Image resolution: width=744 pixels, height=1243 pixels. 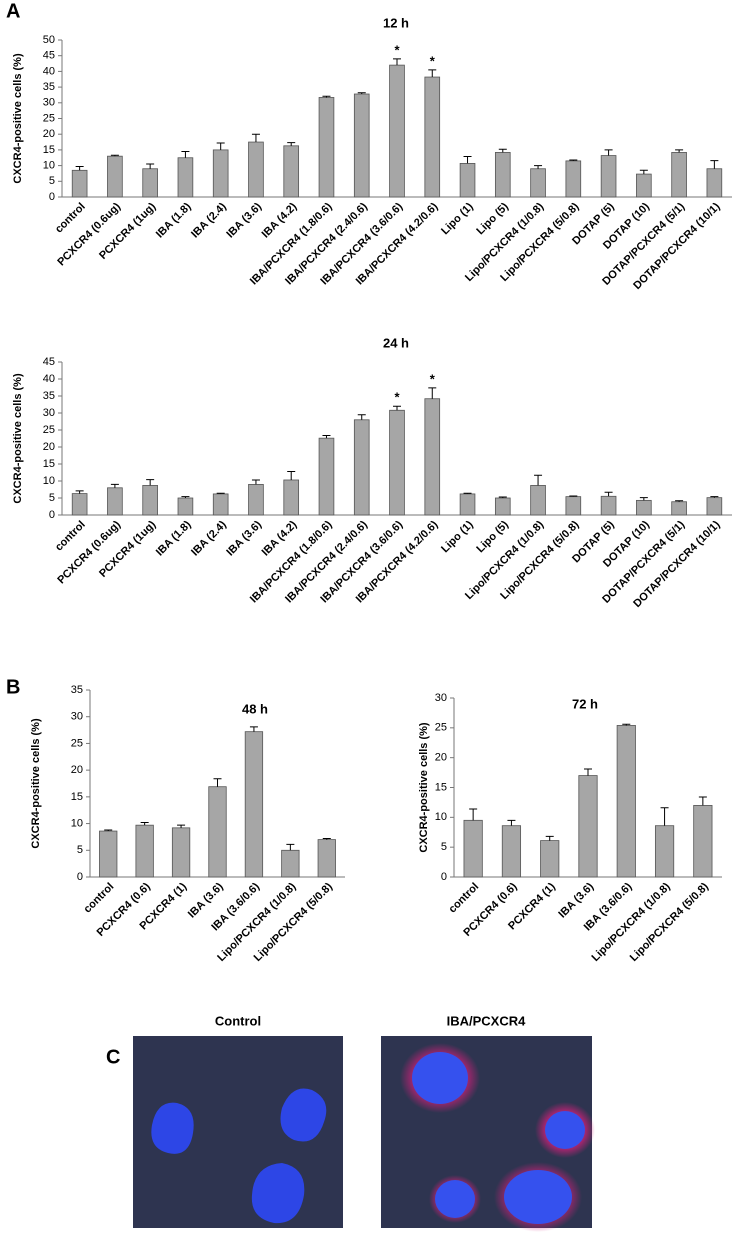 What do you see at coordinates (49, 362) in the screenshot?
I see `y-tick-label: 45` at bounding box center [49, 362].